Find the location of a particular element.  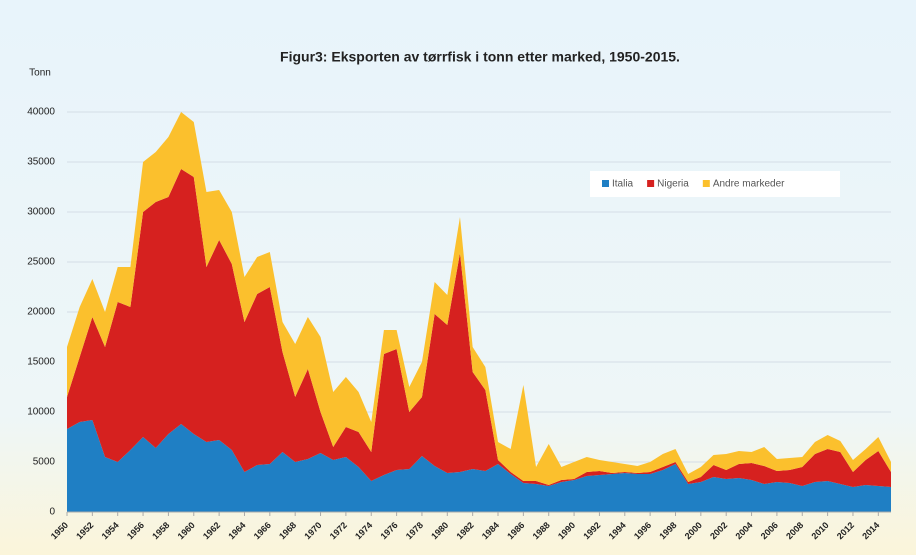

legend-label: Andre markeder is located at coordinates (749, 184).